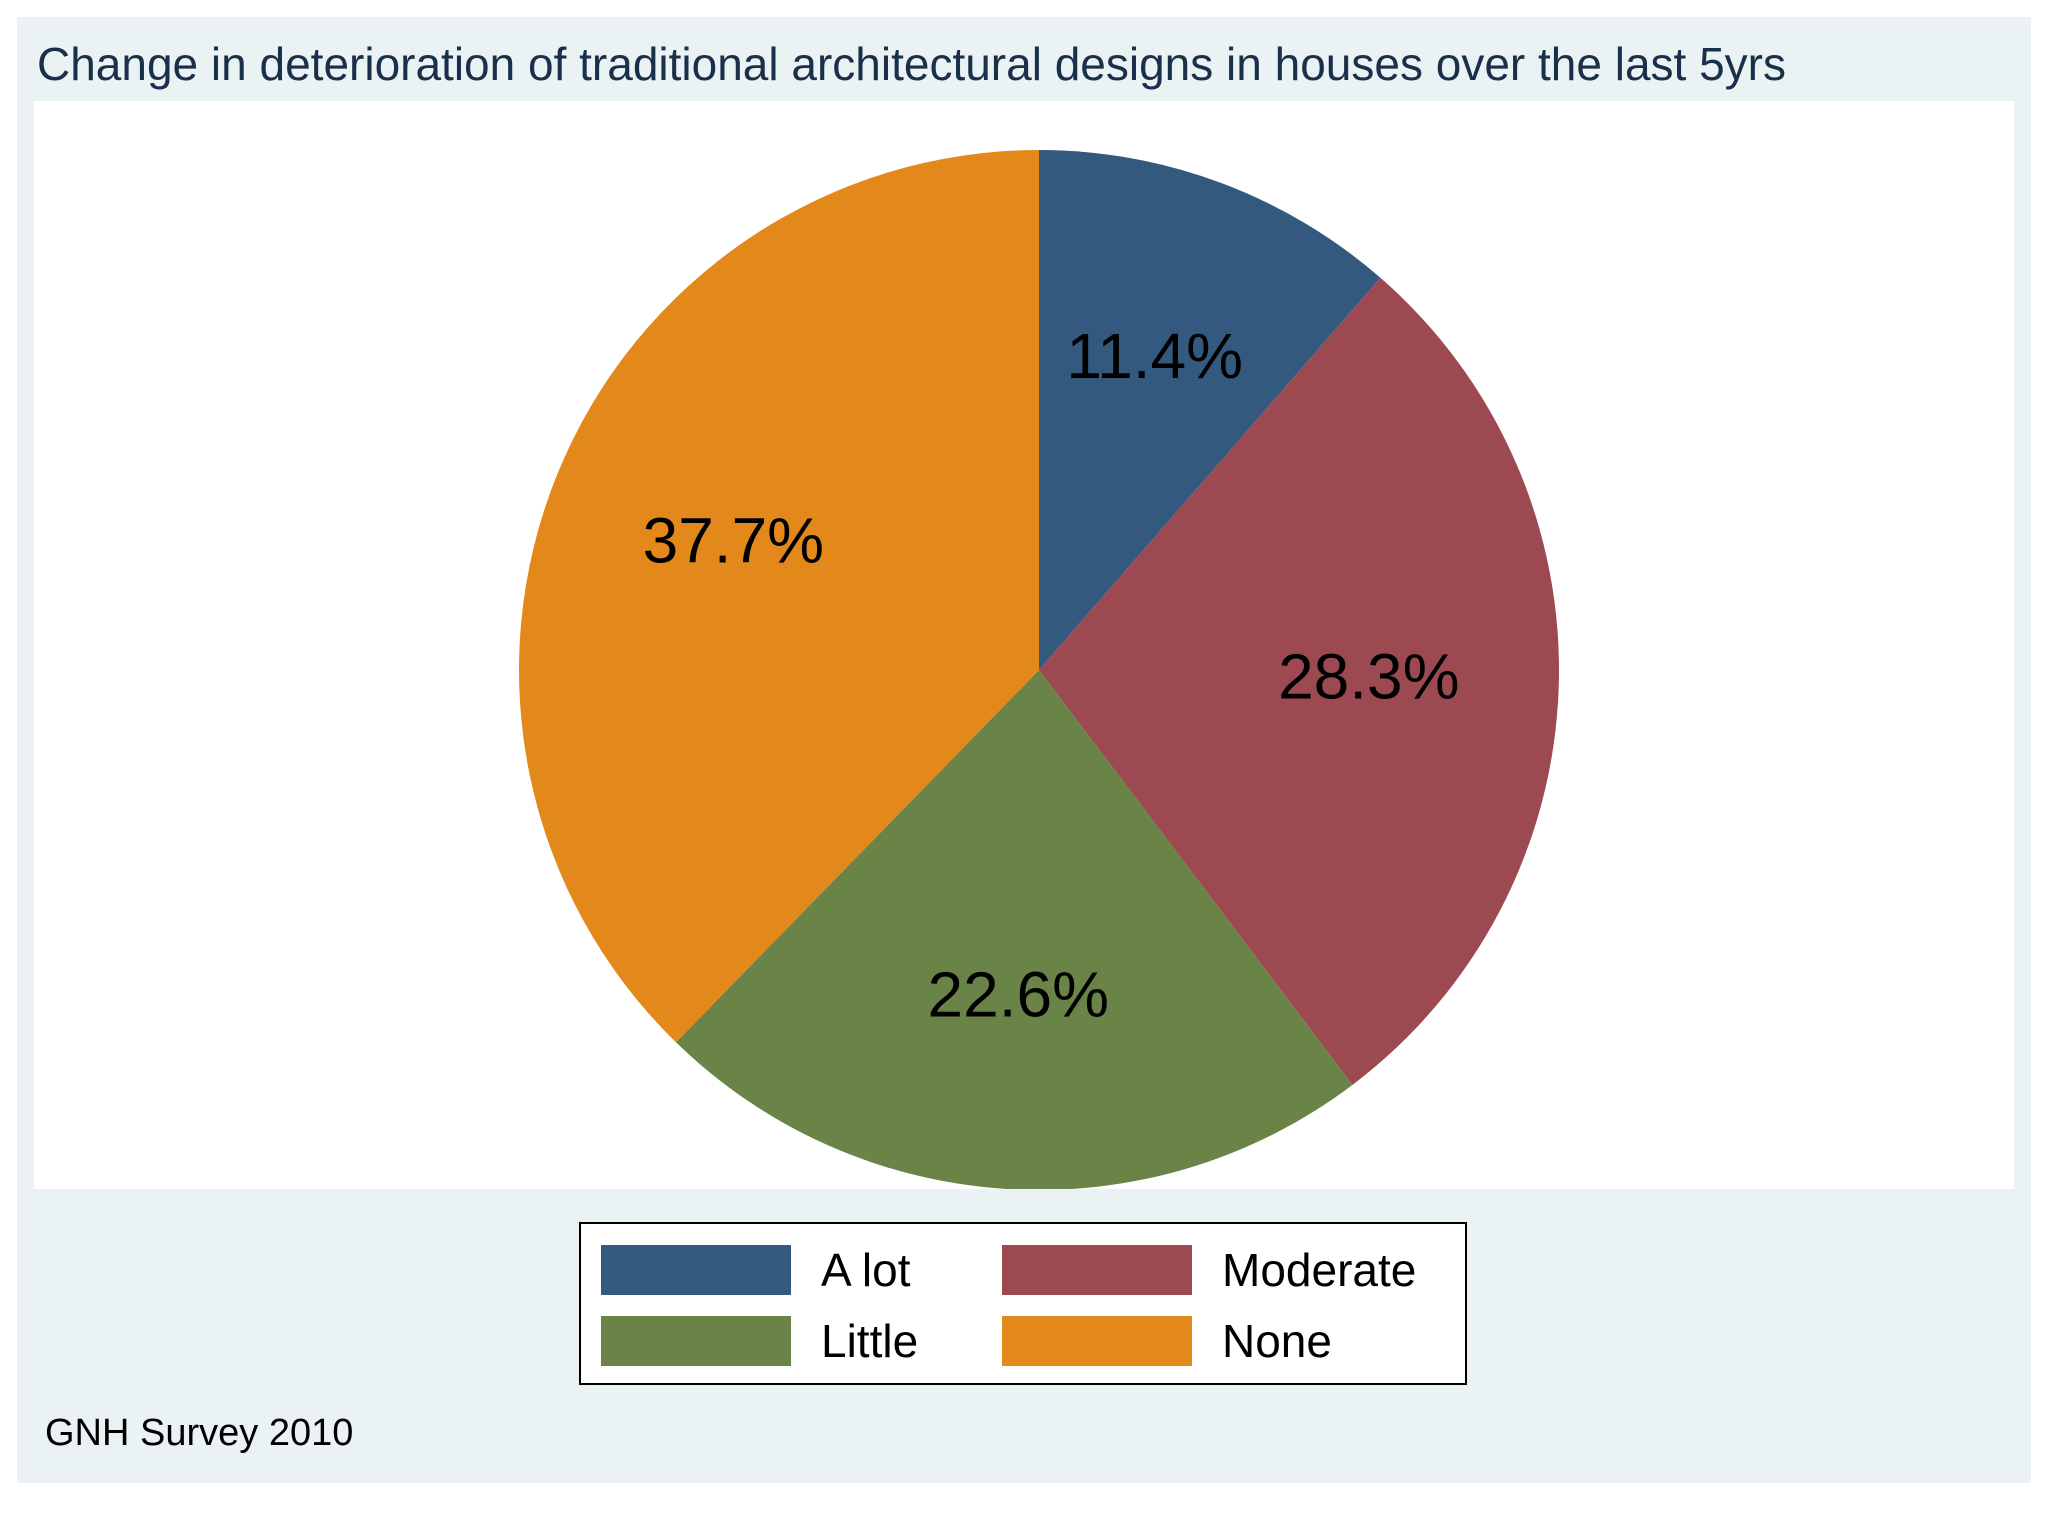 This screenshot has height=1536, width=2048. I want to click on pie-slice-a-lot, so click(1210, 410).